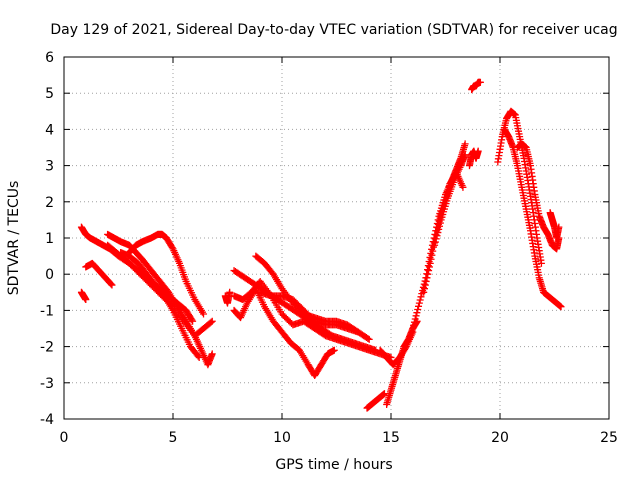 Image resolution: width=640 pixels, height=480 pixels. Describe the element at coordinates (500, 438) in the screenshot. I see `x-tick-label: 20` at that location.